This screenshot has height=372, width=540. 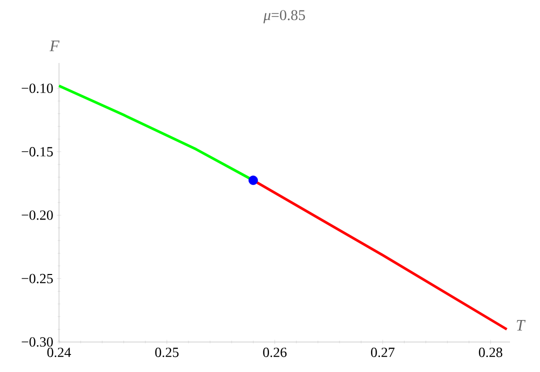 What do you see at coordinates (37, 89) in the screenshot?
I see `y-tick-label: −0.10` at bounding box center [37, 89].